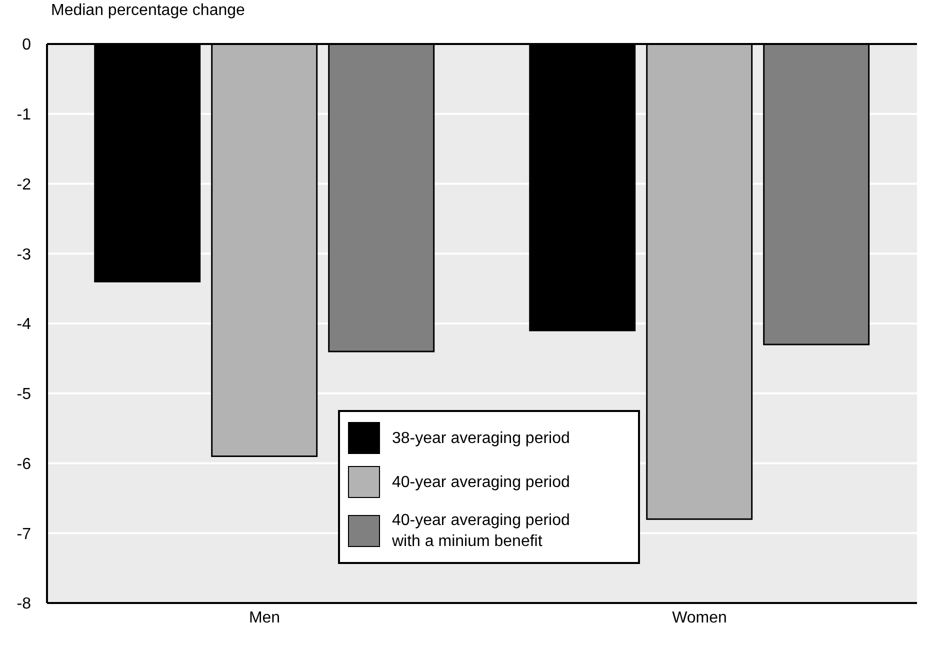 The width and height of the screenshot is (929, 646). I want to click on x-tick-label: Women, so click(699, 617).